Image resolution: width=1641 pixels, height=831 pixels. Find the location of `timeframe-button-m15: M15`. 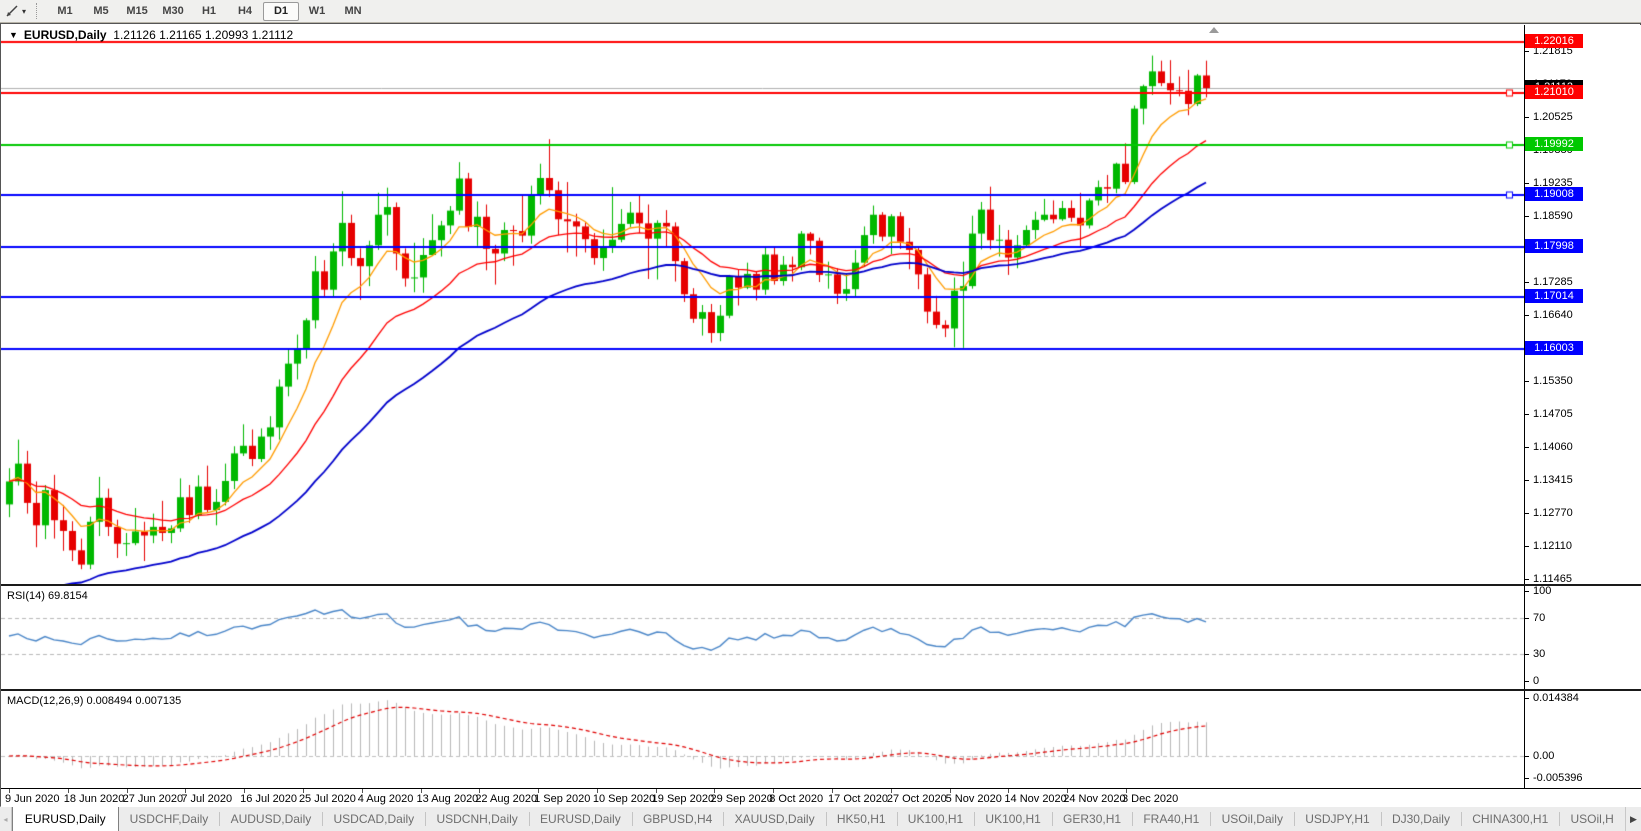

timeframe-button-m15: M15 is located at coordinates (137, 11).